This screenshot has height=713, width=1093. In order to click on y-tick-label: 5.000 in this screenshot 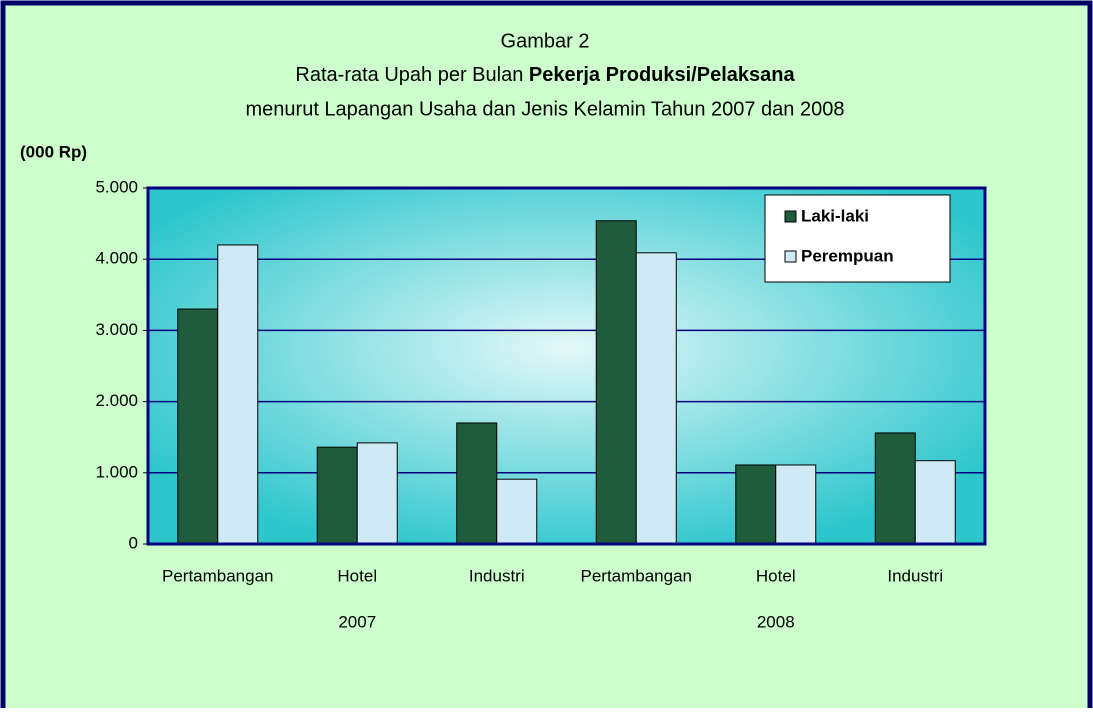, I will do `click(116, 186)`.